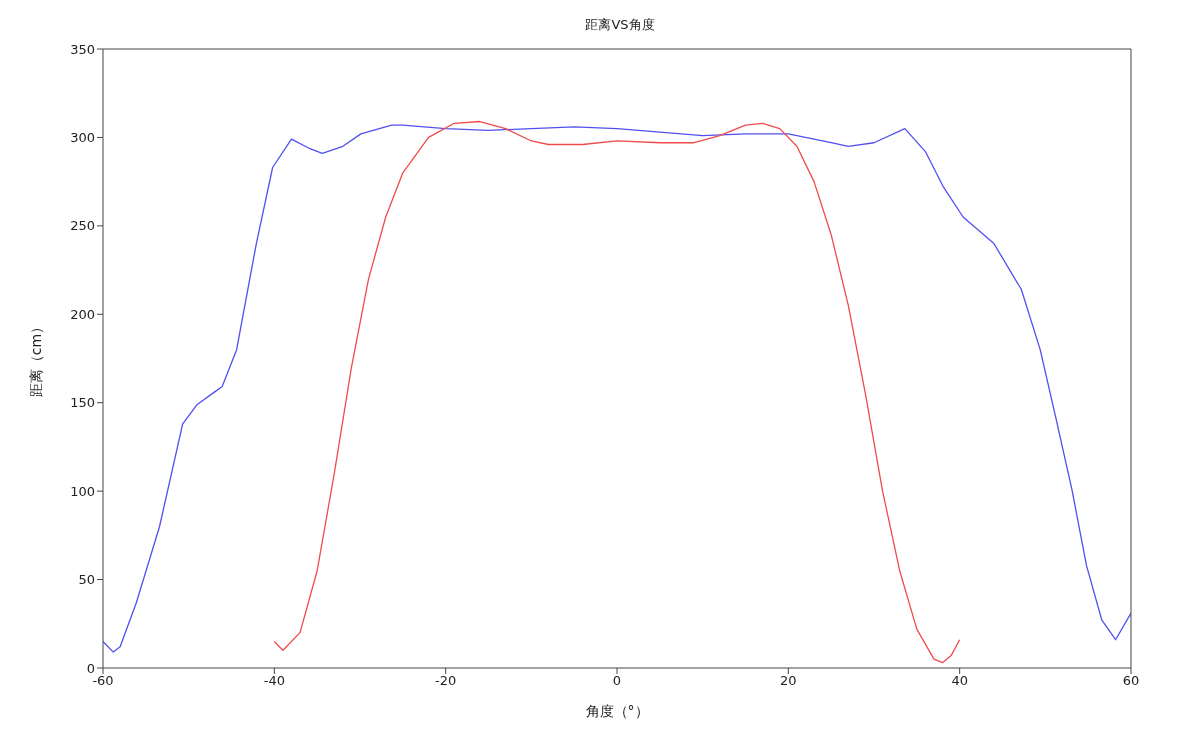 Image resolution: width=1200 pixels, height=742 pixels. Describe the element at coordinates (35, 358) in the screenshot. I see `y-axis-title: 距离（cm）` at that location.